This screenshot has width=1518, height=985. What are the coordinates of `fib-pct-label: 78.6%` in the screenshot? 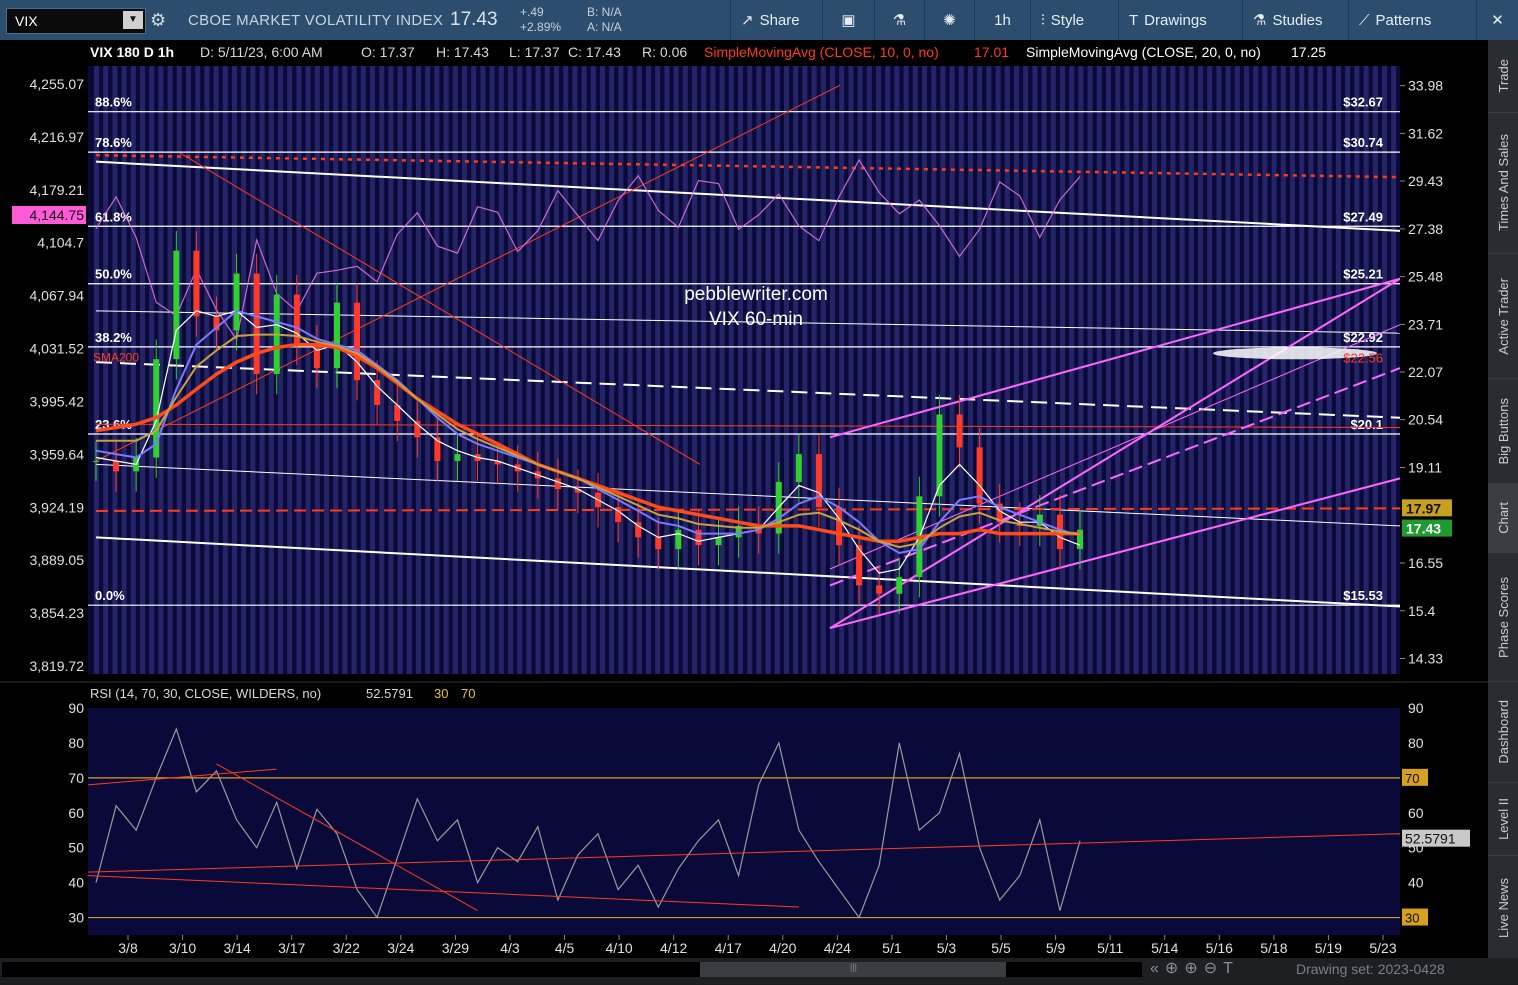 It's located at (113, 142).